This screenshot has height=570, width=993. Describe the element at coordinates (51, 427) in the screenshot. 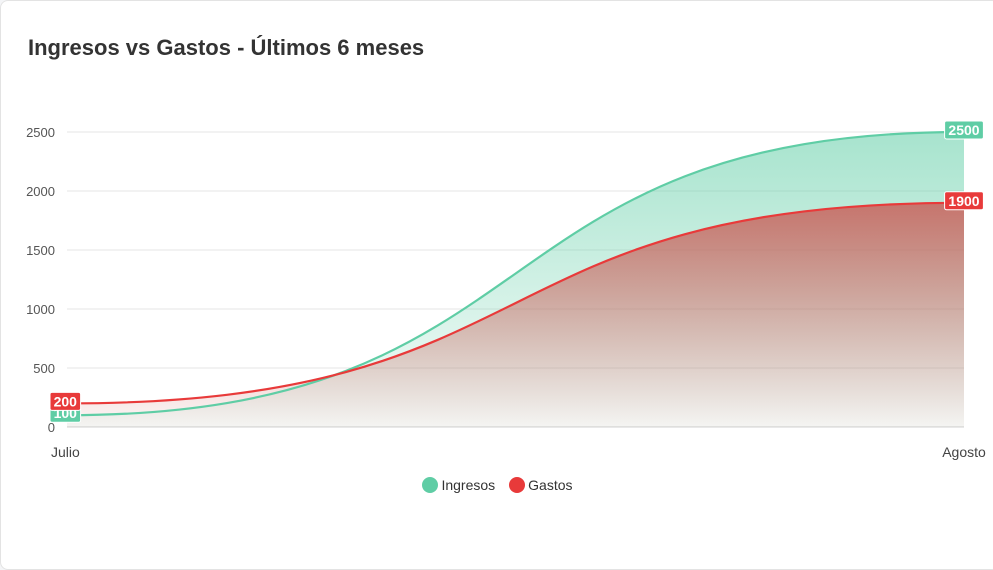

I see `y-tick-label: 0` at that location.